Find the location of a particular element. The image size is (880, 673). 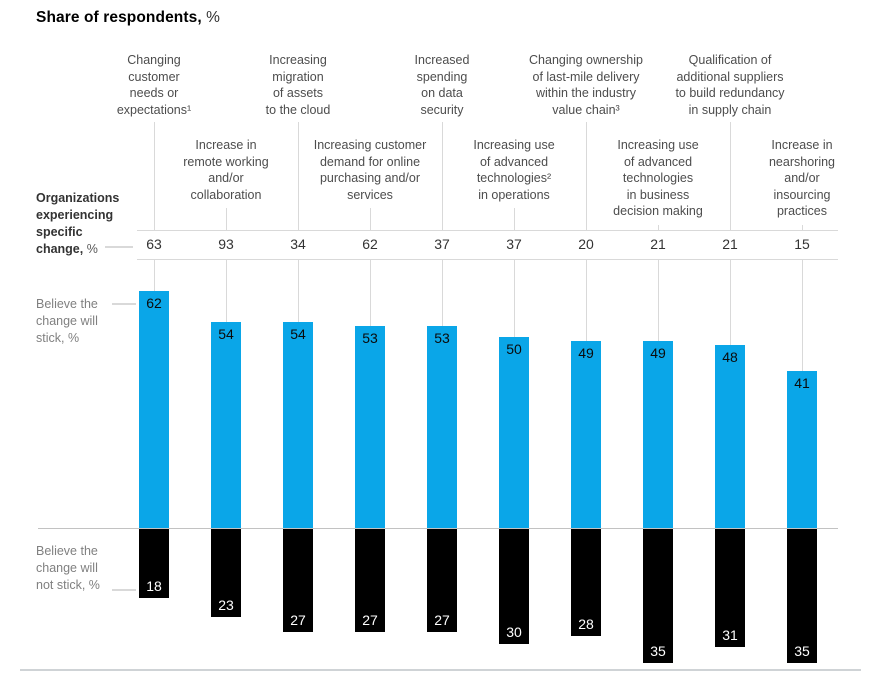

category-label: Increased spending on data security is located at coordinates (442, 85).